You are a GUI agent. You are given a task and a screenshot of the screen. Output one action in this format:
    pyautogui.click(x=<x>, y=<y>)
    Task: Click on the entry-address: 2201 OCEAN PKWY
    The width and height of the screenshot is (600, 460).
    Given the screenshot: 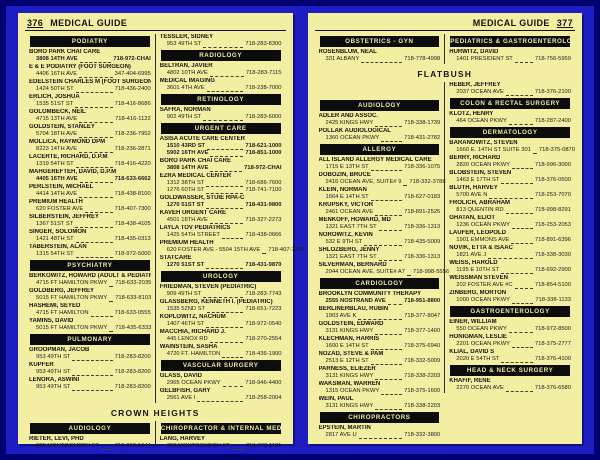 What is the action you would take?
    pyautogui.click(x=483, y=344)
    